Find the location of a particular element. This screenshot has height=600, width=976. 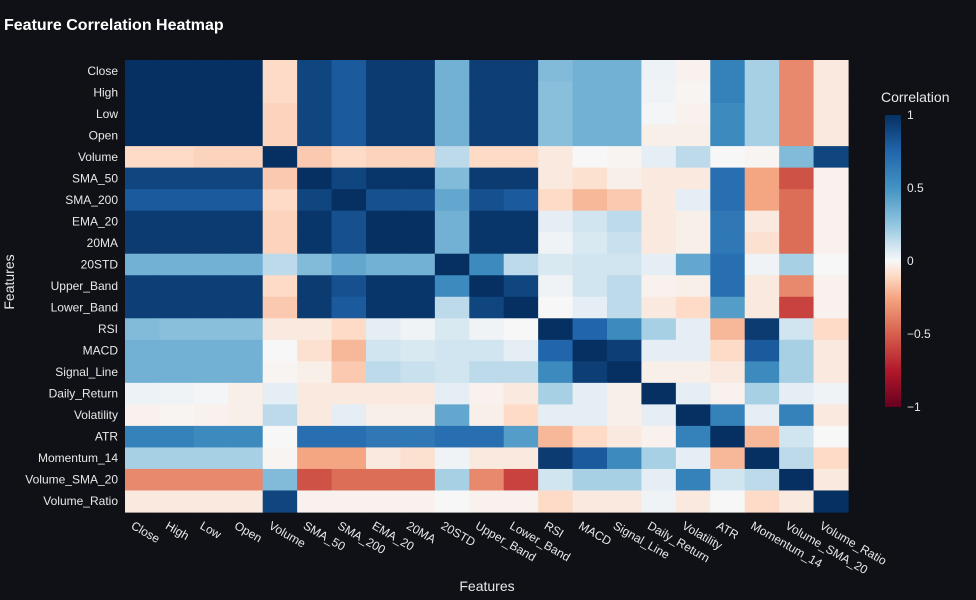

y-tick-label: Signal_Line is located at coordinates (86, 372).